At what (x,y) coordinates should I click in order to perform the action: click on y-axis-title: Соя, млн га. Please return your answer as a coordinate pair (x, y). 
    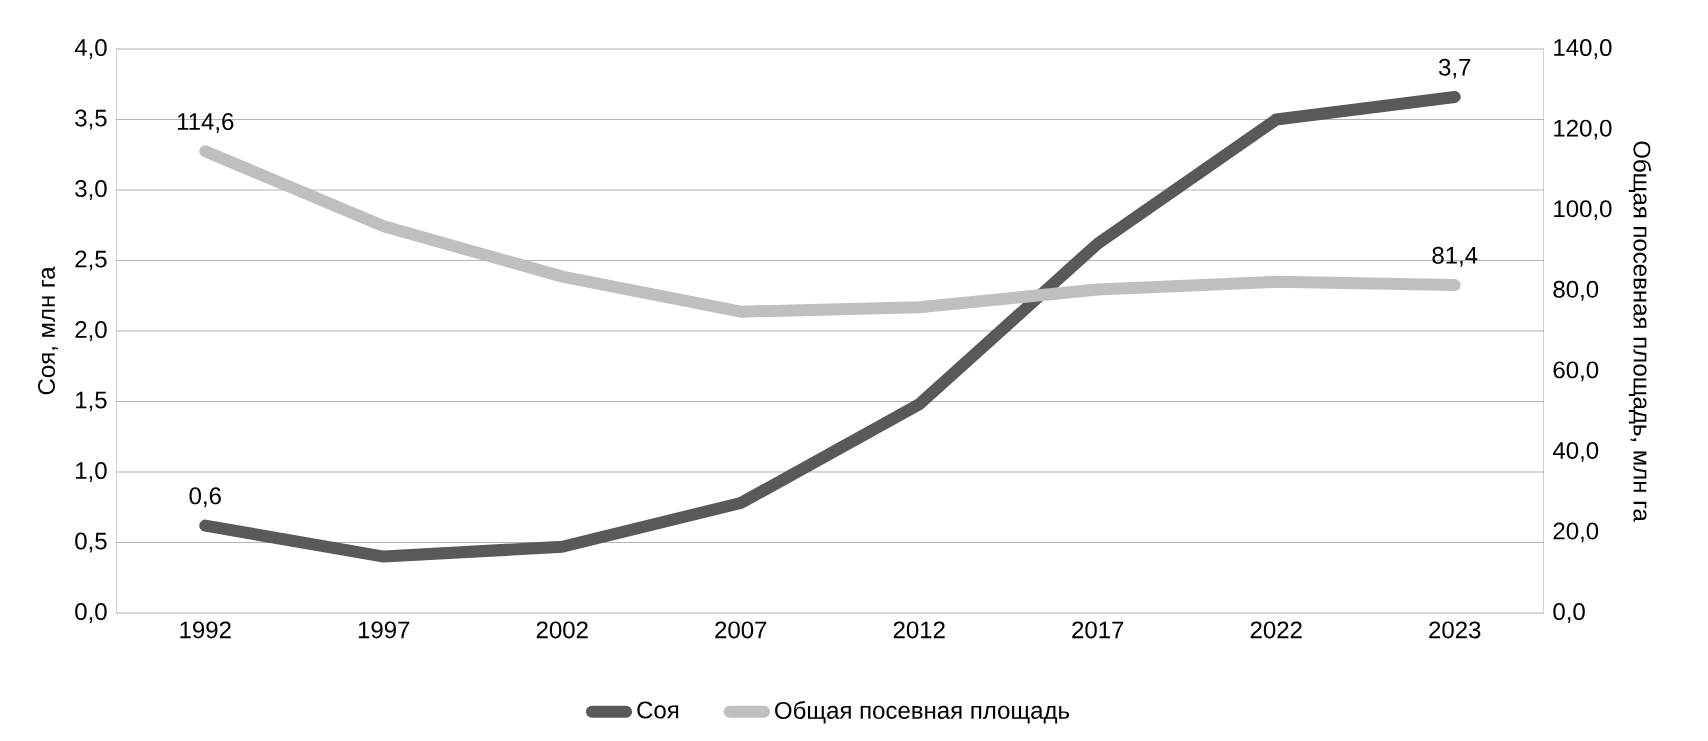
    Looking at the image, I should click on (48, 330).